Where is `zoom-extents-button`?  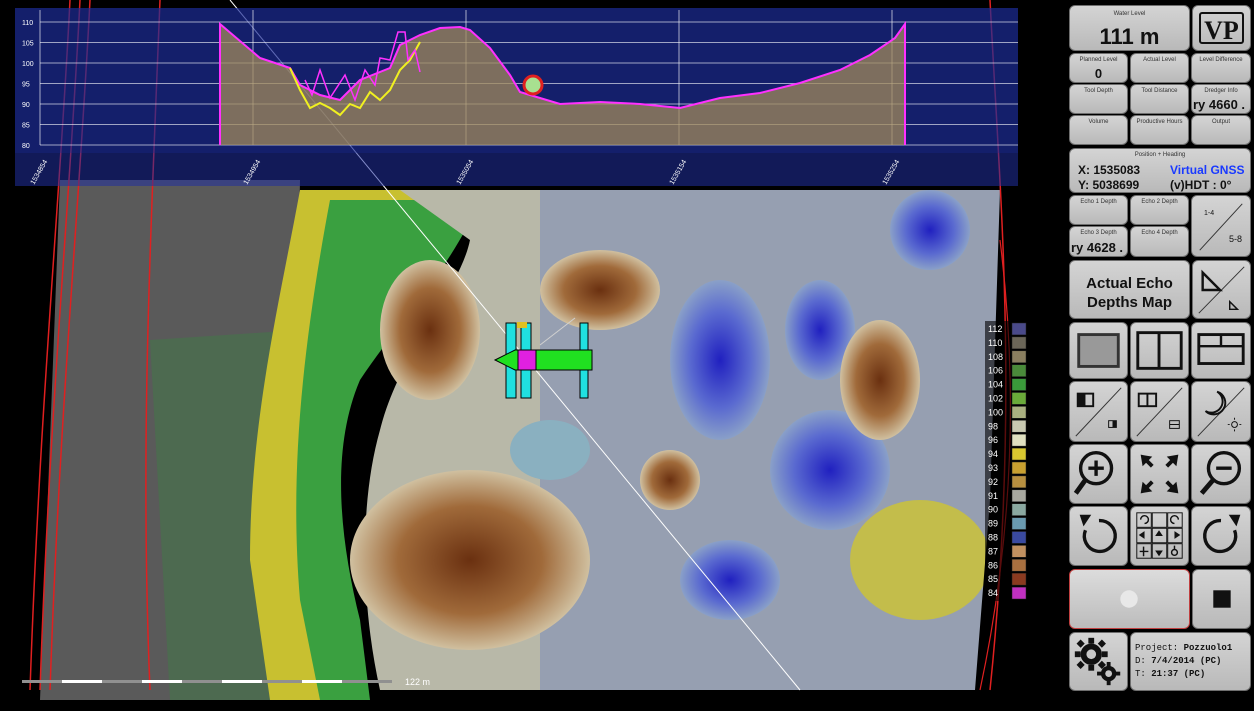
zoom-extents-button is located at coordinates (1159, 474).